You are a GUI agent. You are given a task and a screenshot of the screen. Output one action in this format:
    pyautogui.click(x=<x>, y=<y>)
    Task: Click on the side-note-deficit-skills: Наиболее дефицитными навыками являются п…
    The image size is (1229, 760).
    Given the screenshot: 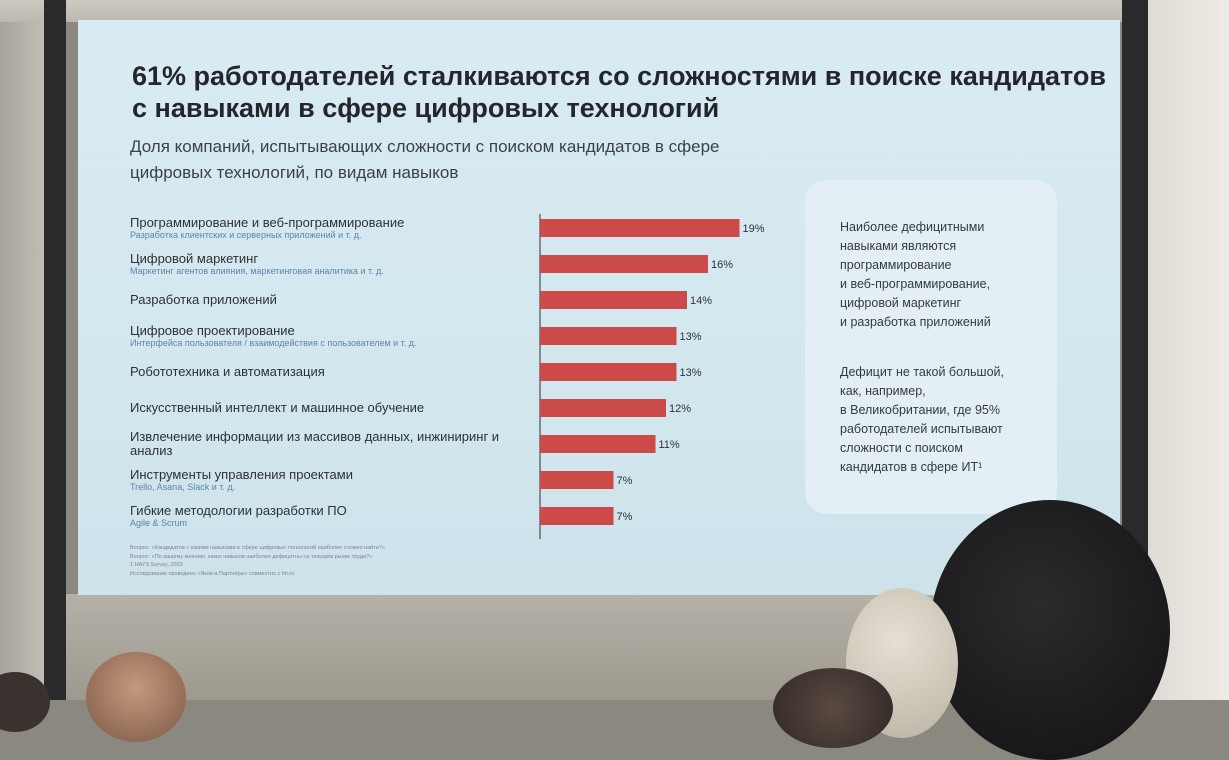 What is the action you would take?
    pyautogui.click(x=915, y=274)
    